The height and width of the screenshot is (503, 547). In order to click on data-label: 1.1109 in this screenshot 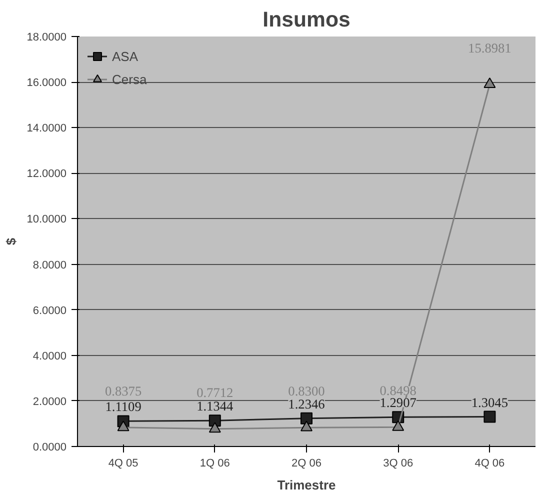, I will do `click(123, 406)`.